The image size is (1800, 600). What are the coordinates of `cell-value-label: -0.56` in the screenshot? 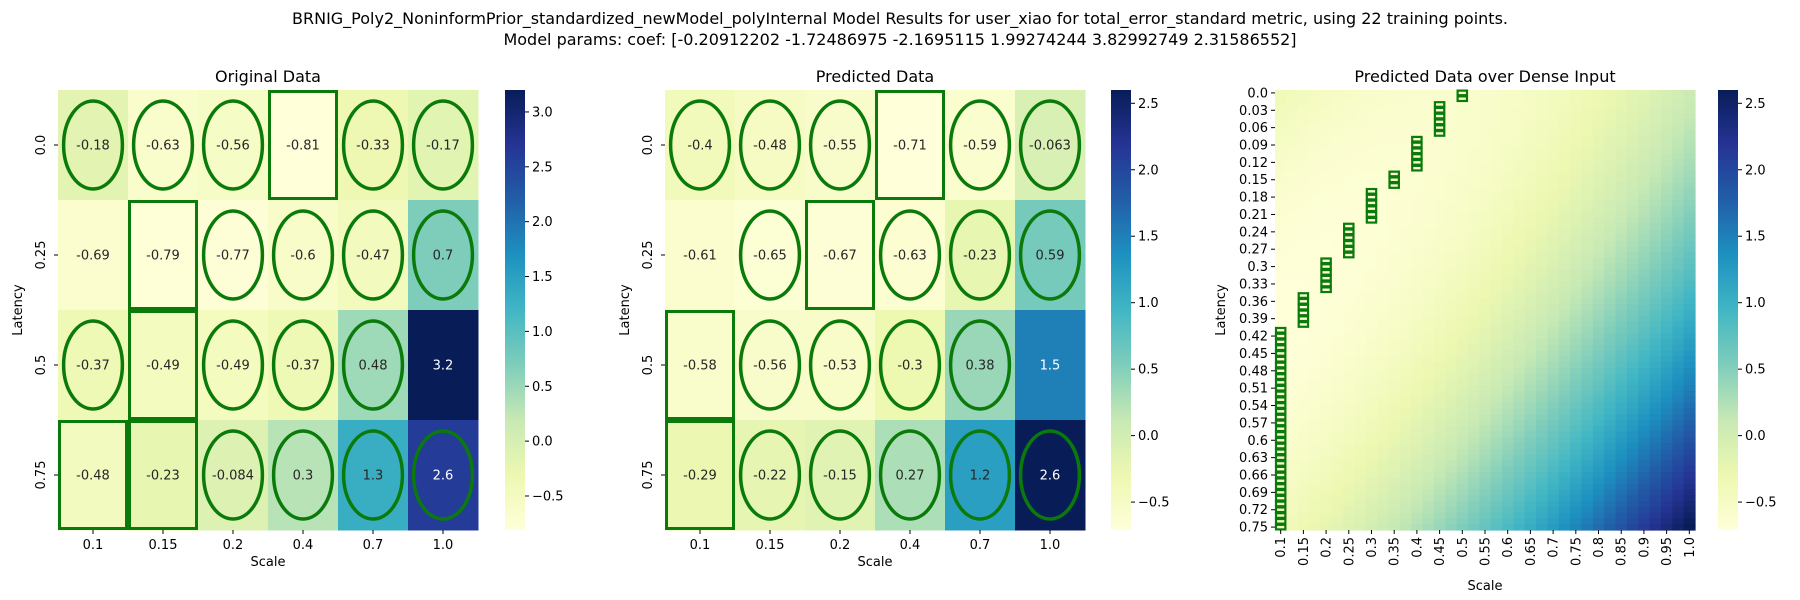 It's located at (770, 366).